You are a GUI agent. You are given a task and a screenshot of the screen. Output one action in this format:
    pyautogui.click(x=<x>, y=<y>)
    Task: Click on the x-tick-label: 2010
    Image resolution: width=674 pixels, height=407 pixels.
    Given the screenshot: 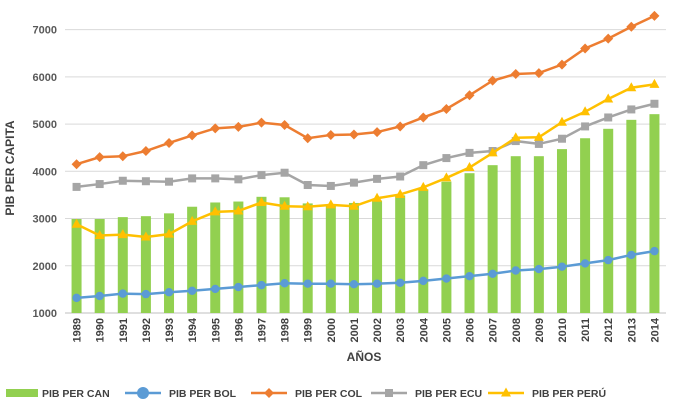 What is the action you would take?
    pyautogui.click(x=563, y=330)
    